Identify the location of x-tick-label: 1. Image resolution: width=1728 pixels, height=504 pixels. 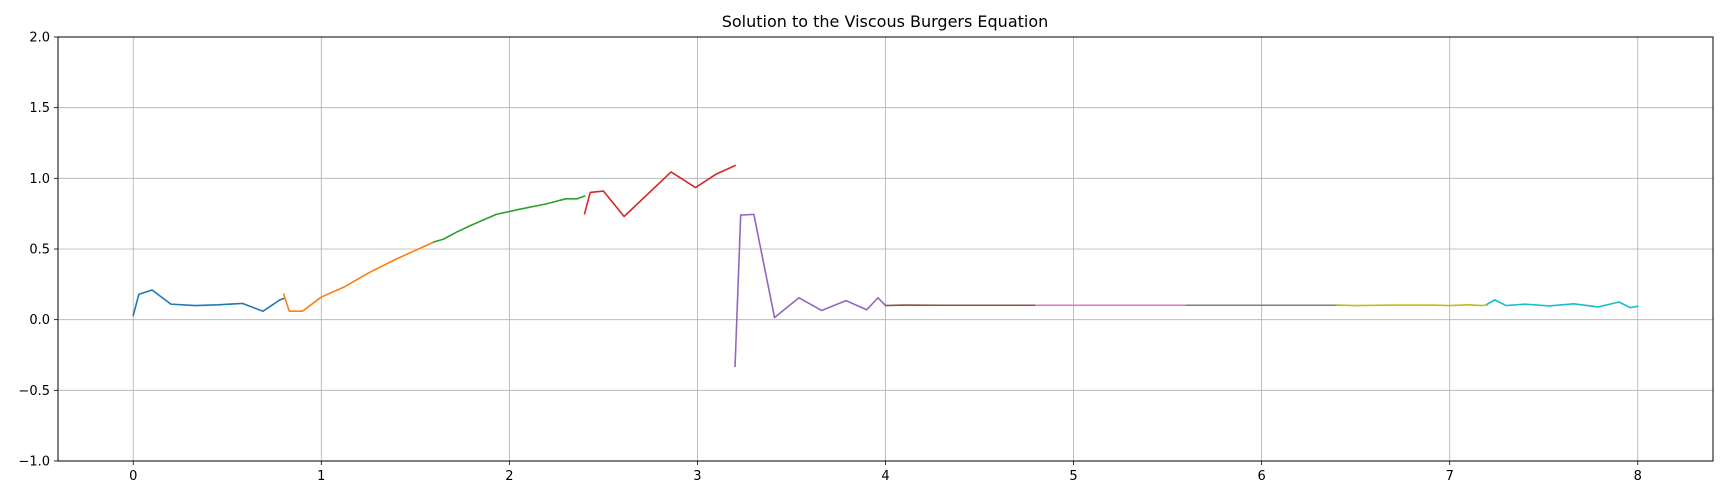
(321, 476).